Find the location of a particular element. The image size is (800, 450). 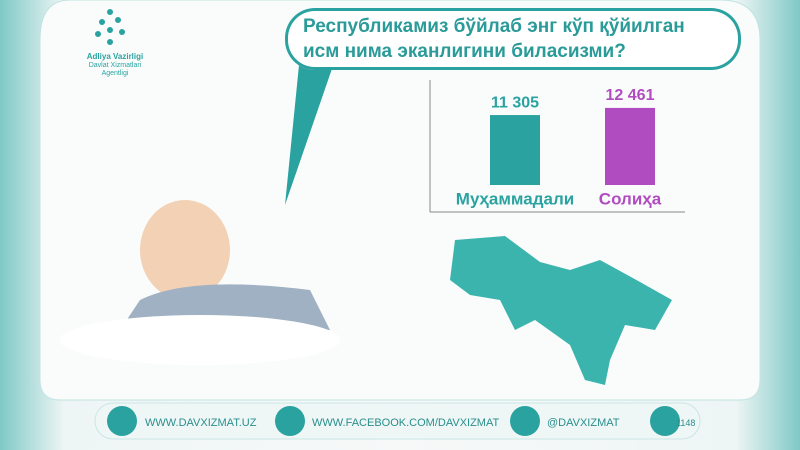

value-label: 11 305 is located at coordinates (515, 102).